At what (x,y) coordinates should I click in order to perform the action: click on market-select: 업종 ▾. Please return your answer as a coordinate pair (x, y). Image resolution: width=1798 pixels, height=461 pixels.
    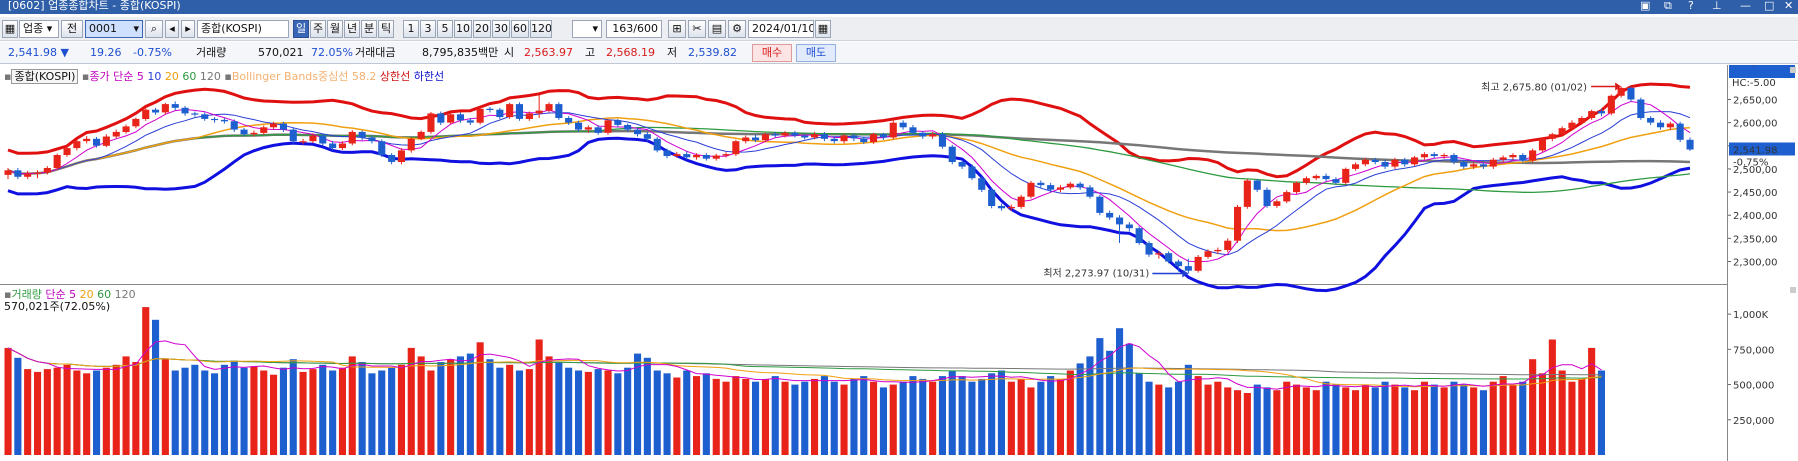
    Looking at the image, I should click on (39, 29).